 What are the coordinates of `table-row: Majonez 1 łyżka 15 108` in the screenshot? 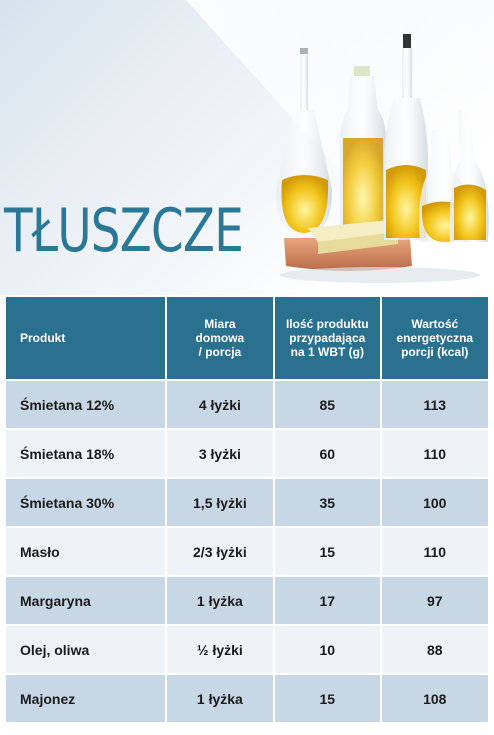 It's located at (247, 698).